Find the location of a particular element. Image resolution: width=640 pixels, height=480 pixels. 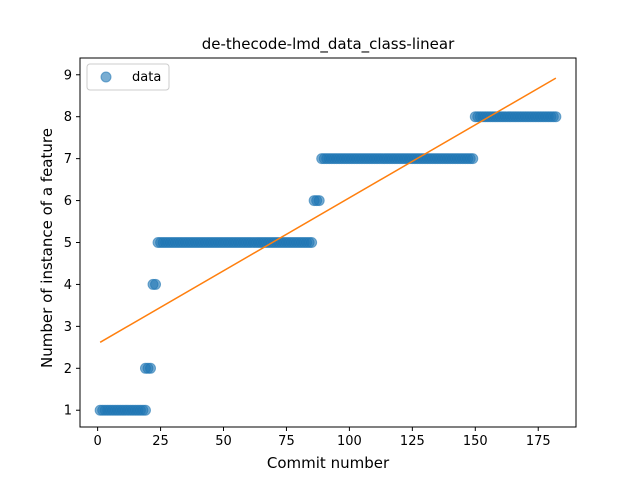

x-tick-label: 75 is located at coordinates (286, 441).